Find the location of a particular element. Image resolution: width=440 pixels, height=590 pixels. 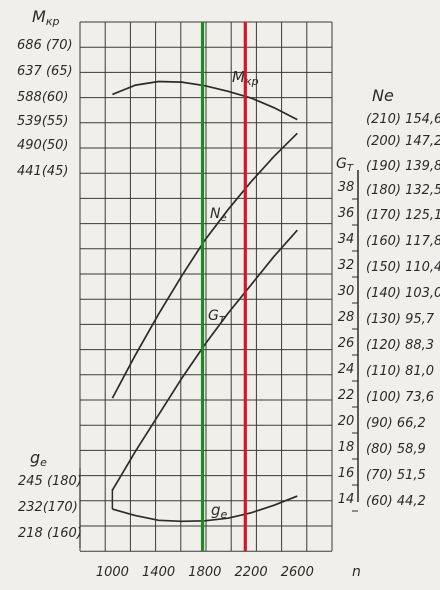

gt-tick-label: 32 is located at coordinates (346, 265).